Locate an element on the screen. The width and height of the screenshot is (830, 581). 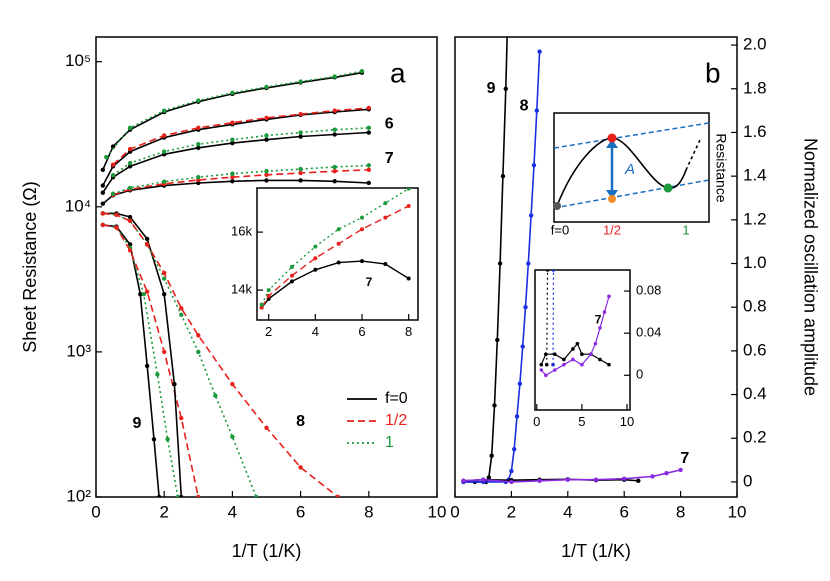
y-tick-label: 0.04 is located at coordinates (648, 332).